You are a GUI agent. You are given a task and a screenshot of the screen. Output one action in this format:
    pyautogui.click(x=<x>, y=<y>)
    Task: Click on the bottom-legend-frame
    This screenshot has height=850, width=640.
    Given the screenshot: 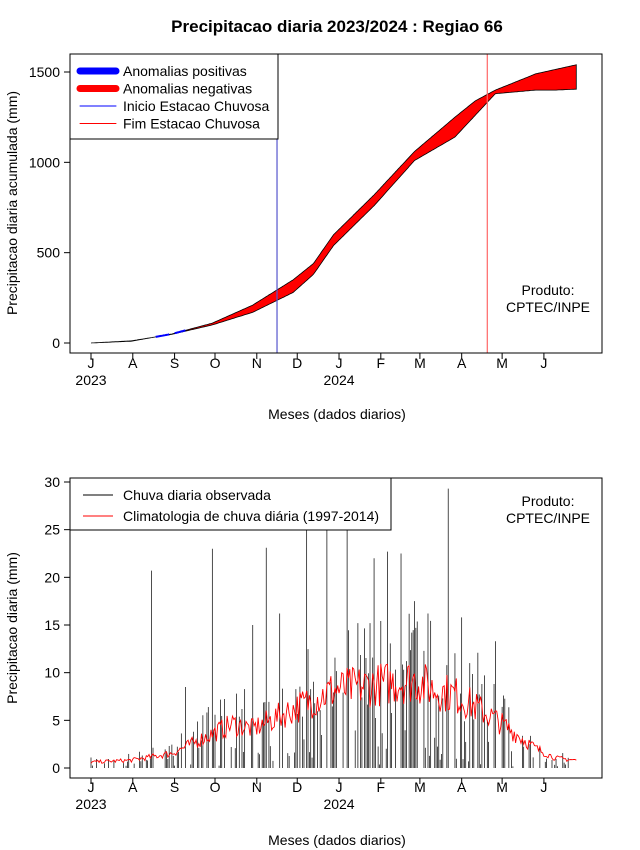 What is the action you would take?
    pyautogui.click(x=230, y=504)
    